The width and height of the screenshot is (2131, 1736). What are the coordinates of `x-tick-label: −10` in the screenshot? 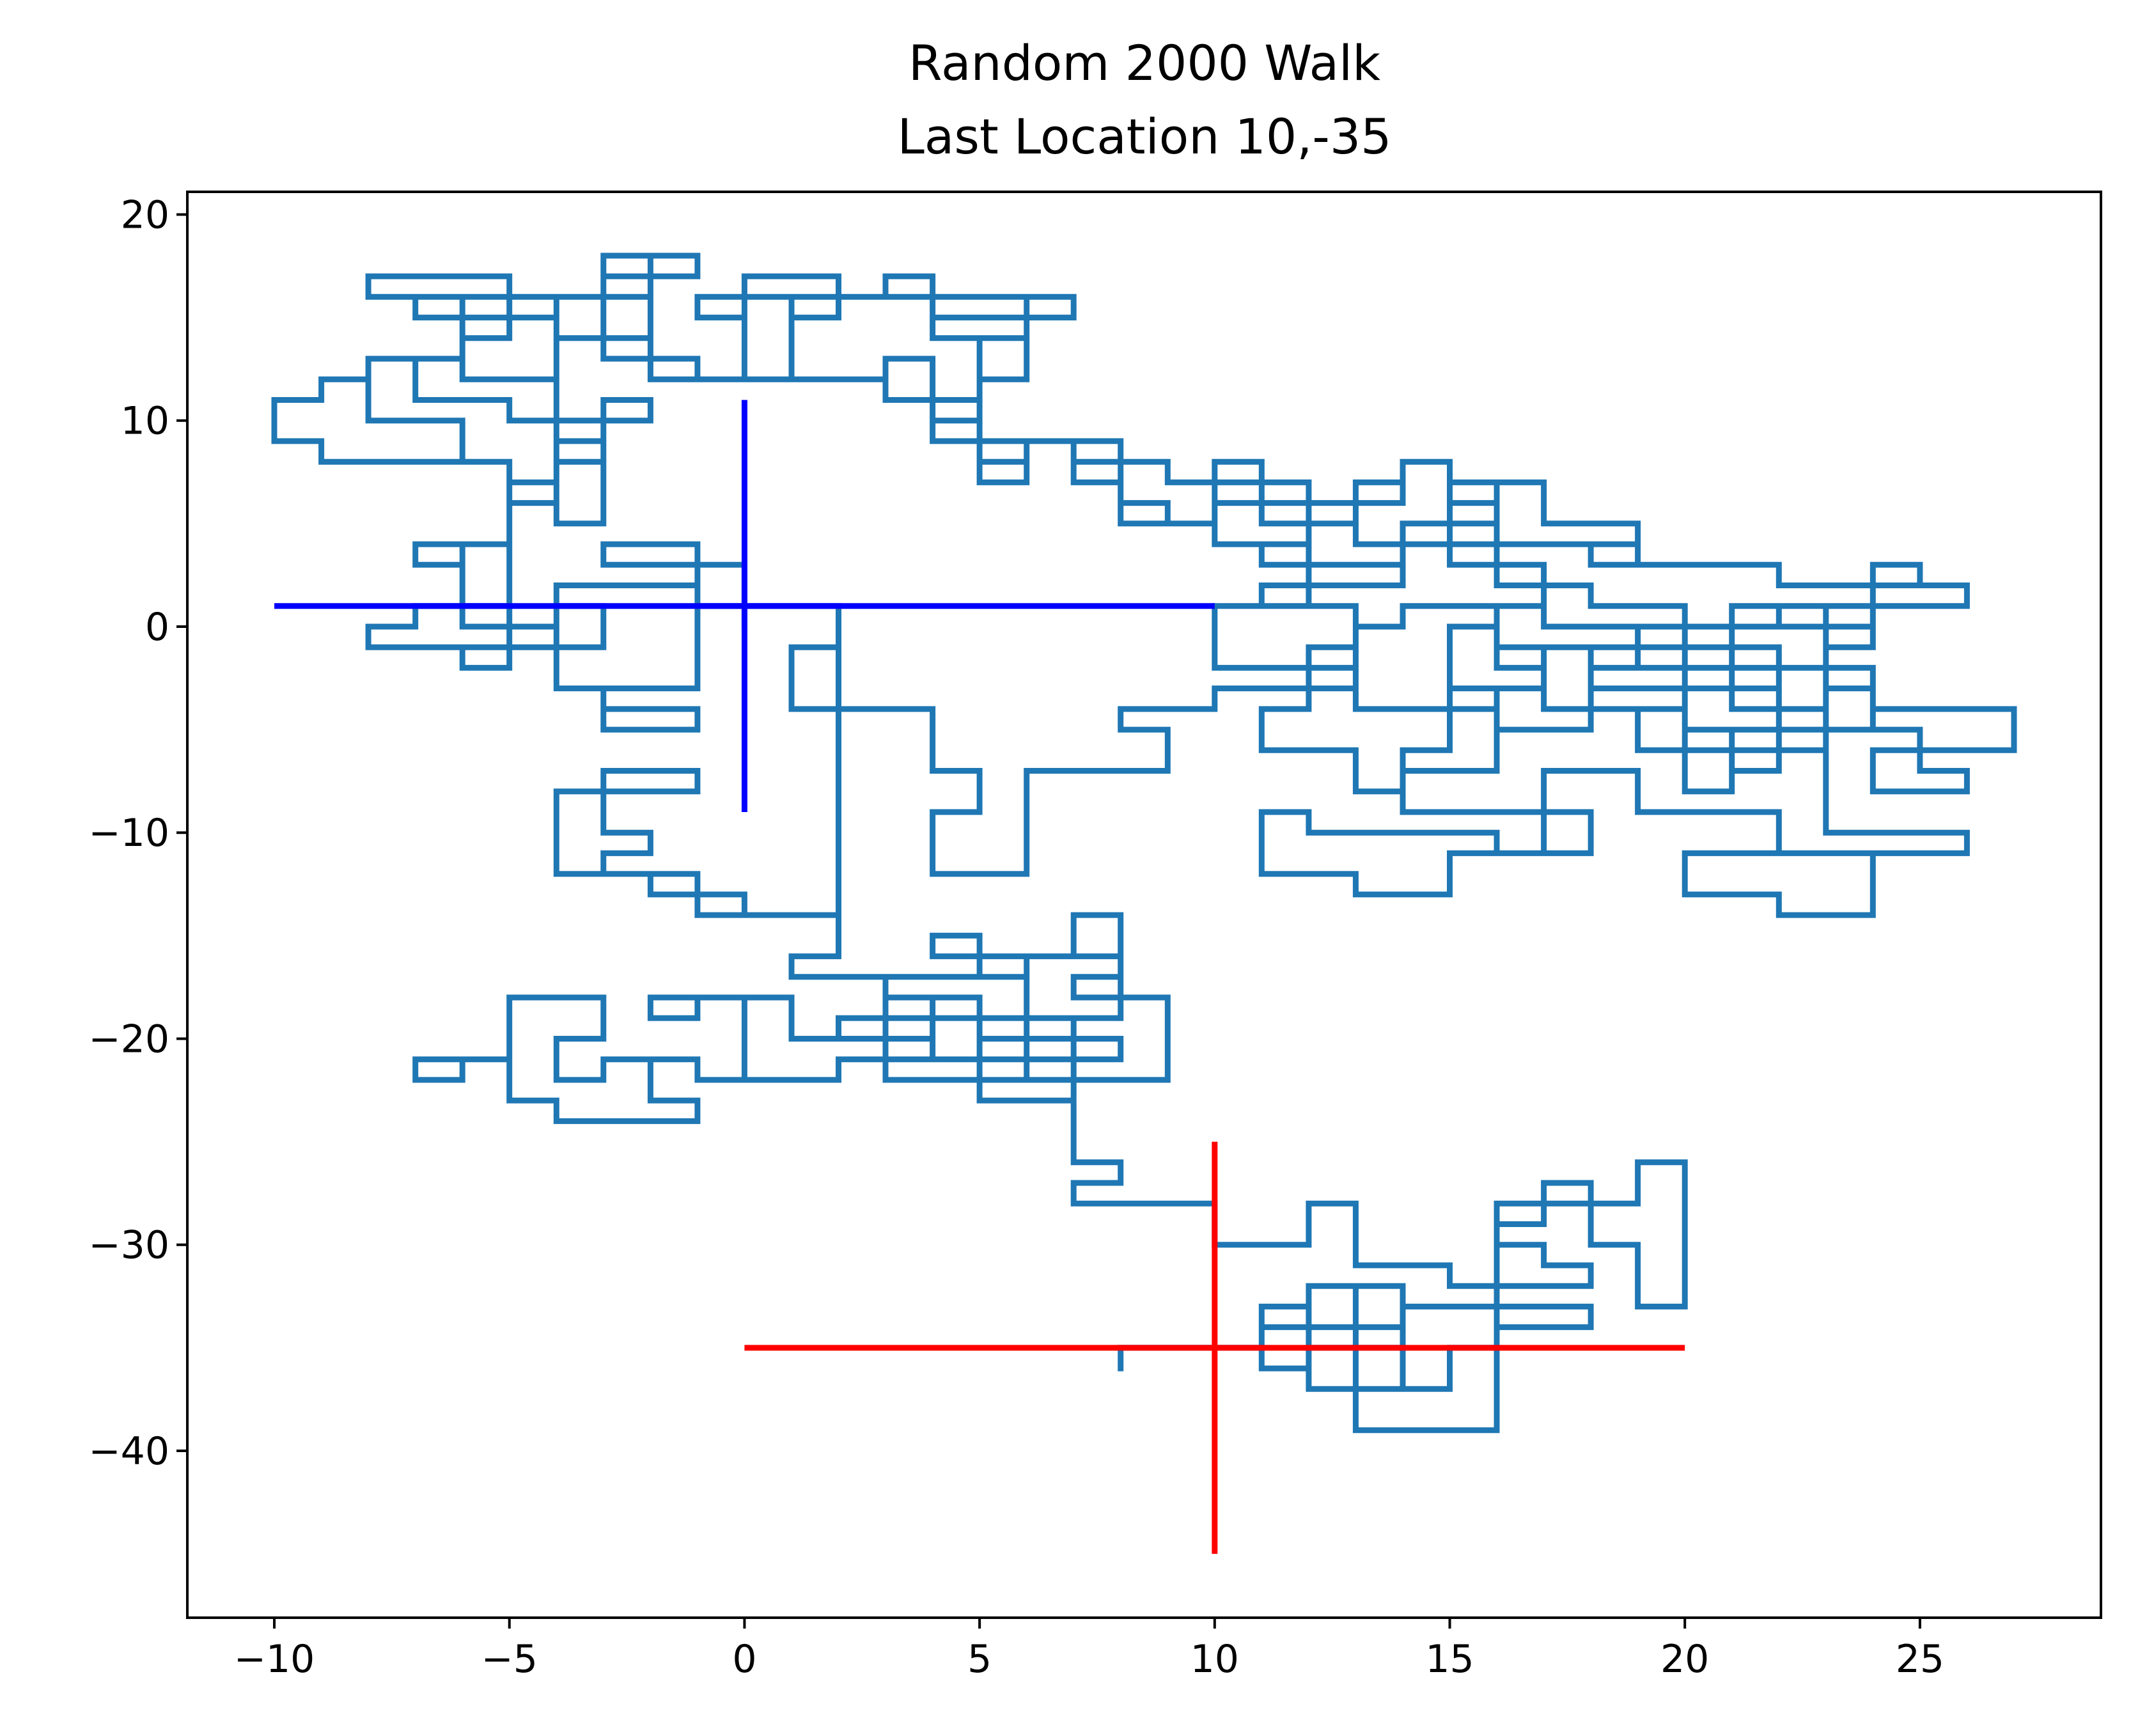 It's located at (274, 1659).